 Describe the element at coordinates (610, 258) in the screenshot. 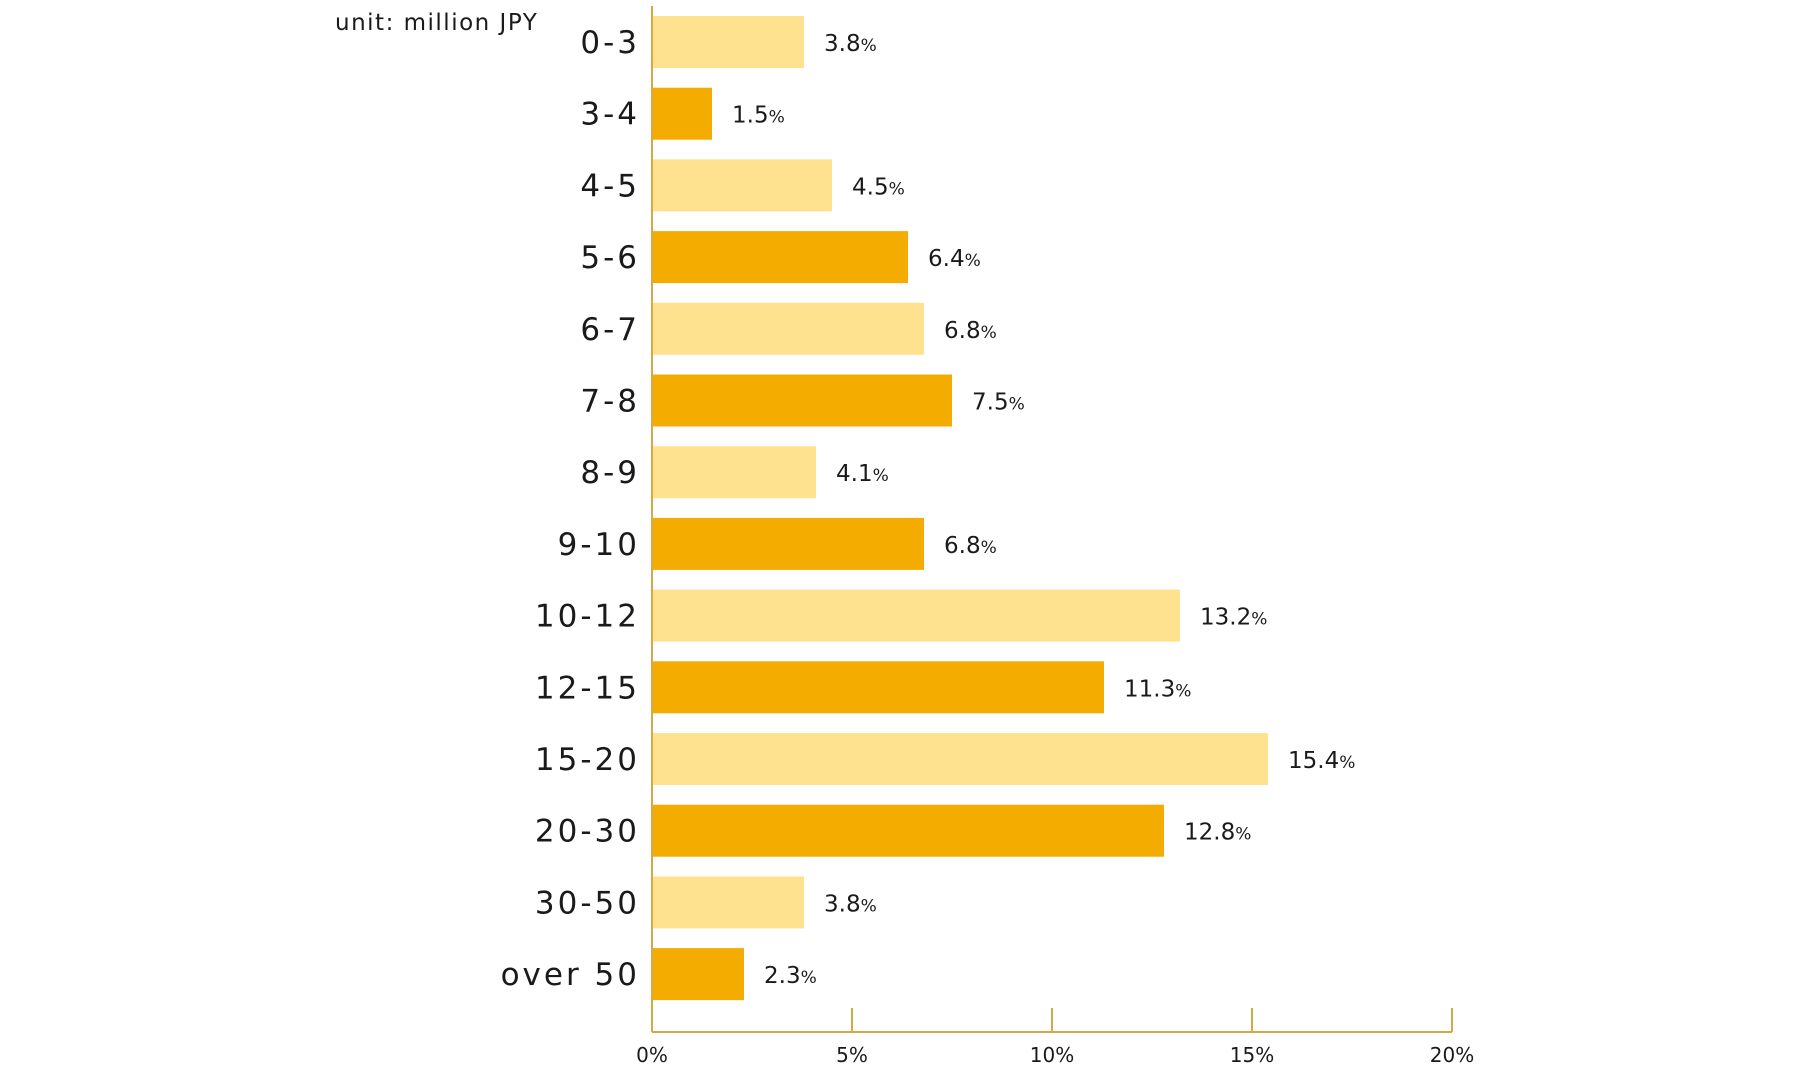

I see `category-label: 5-6` at that location.